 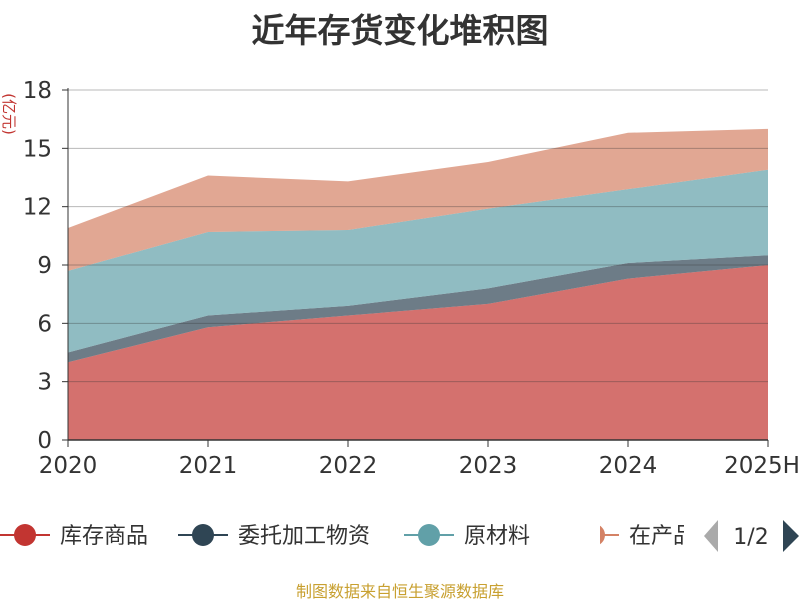 What do you see at coordinates (44, 266) in the screenshot?
I see `y-tick-label: 9` at bounding box center [44, 266].